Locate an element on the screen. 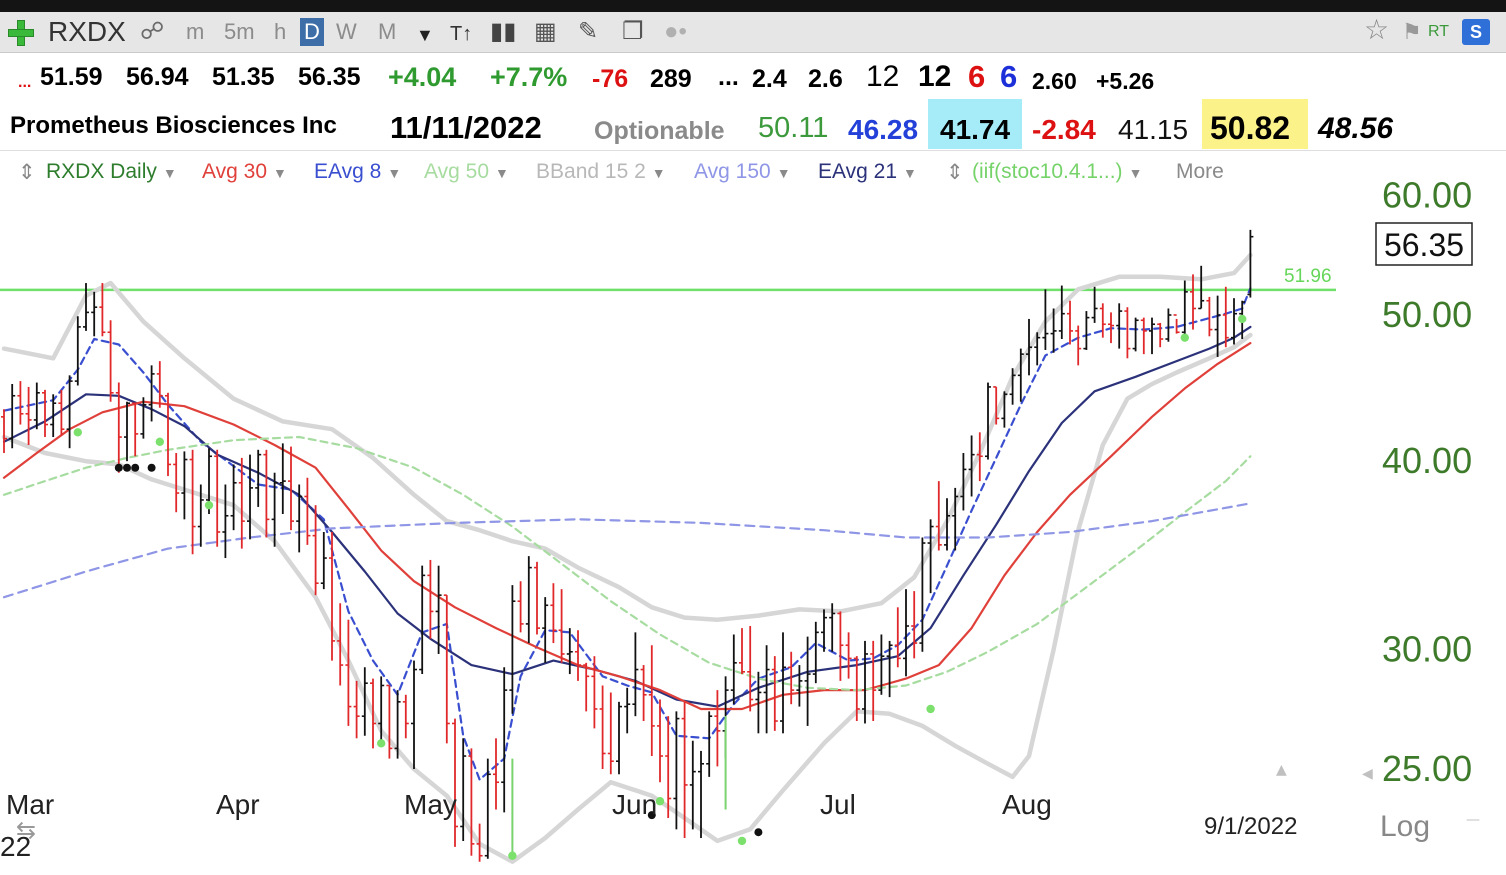  symbol-box: RXDX is located at coordinates (87, 31).